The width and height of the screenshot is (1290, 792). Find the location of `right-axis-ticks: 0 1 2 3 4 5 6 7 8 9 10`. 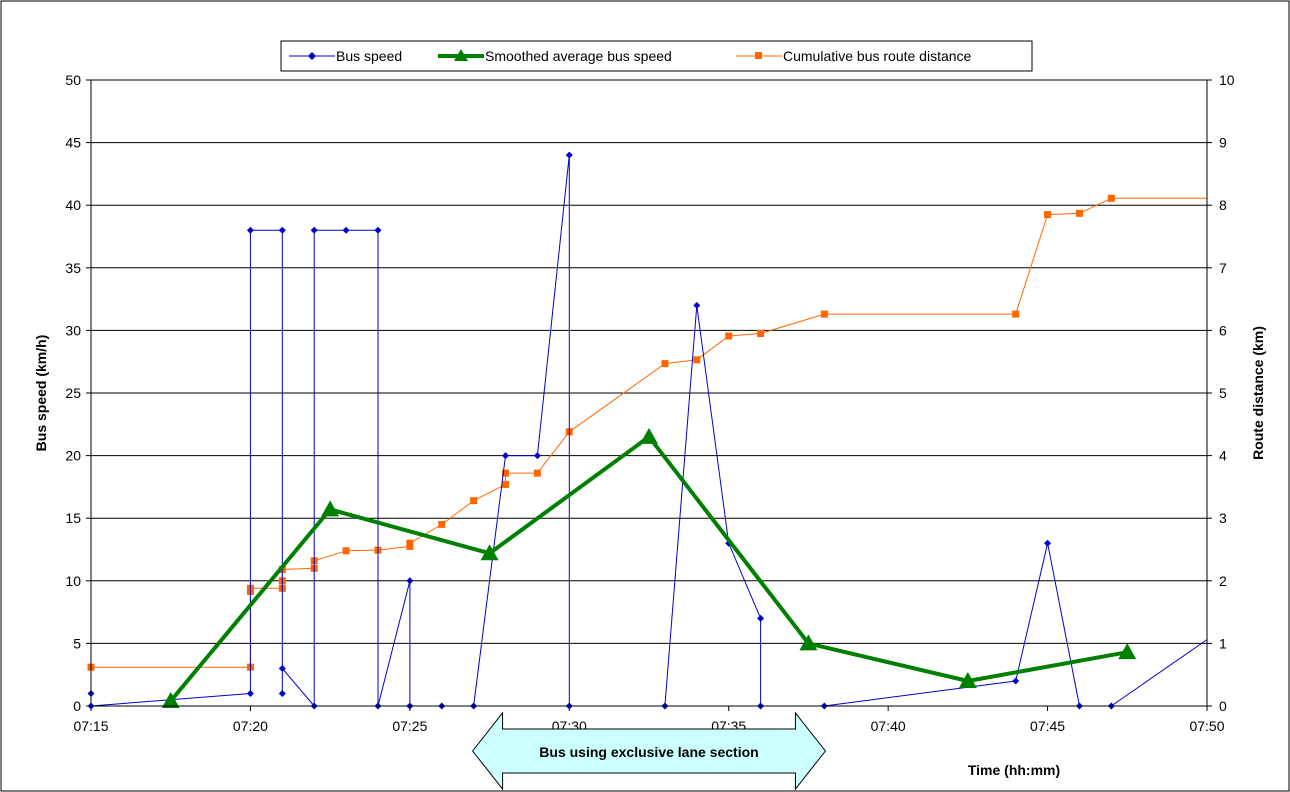

right-axis-ticks: 0 1 2 3 4 5 6 7 8 9 10 is located at coordinates (1221, 393).